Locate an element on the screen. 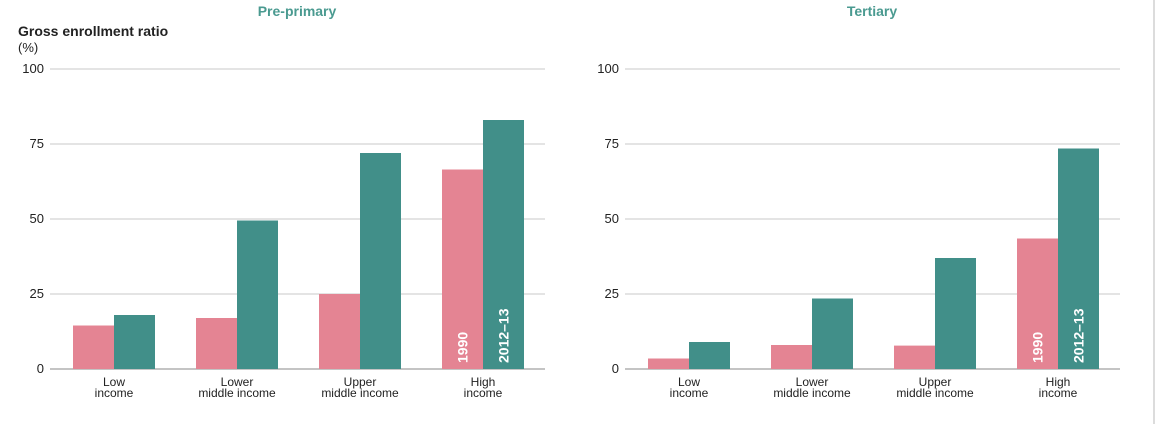 The height and width of the screenshot is (424, 1155). y-axis-unit: (%) is located at coordinates (28, 47).